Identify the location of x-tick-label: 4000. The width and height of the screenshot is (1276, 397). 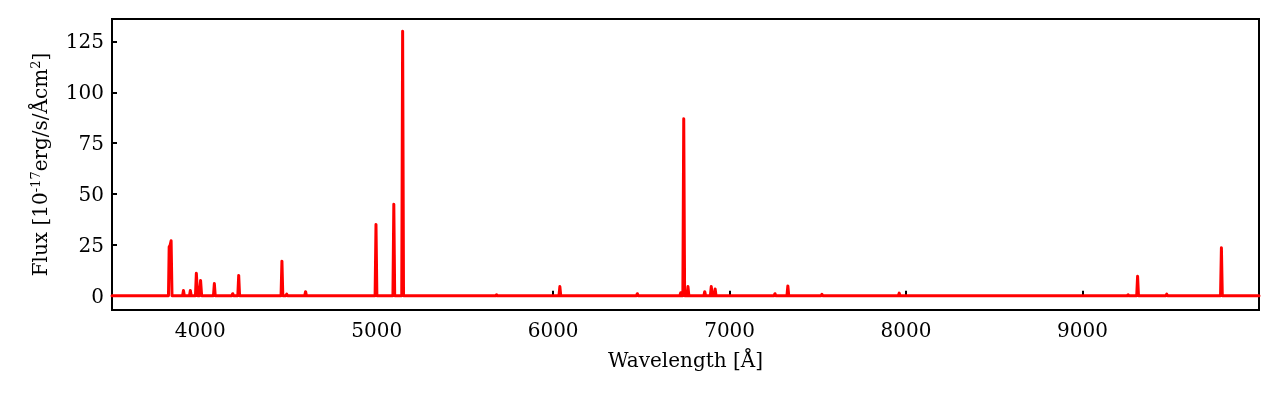
(200, 330).